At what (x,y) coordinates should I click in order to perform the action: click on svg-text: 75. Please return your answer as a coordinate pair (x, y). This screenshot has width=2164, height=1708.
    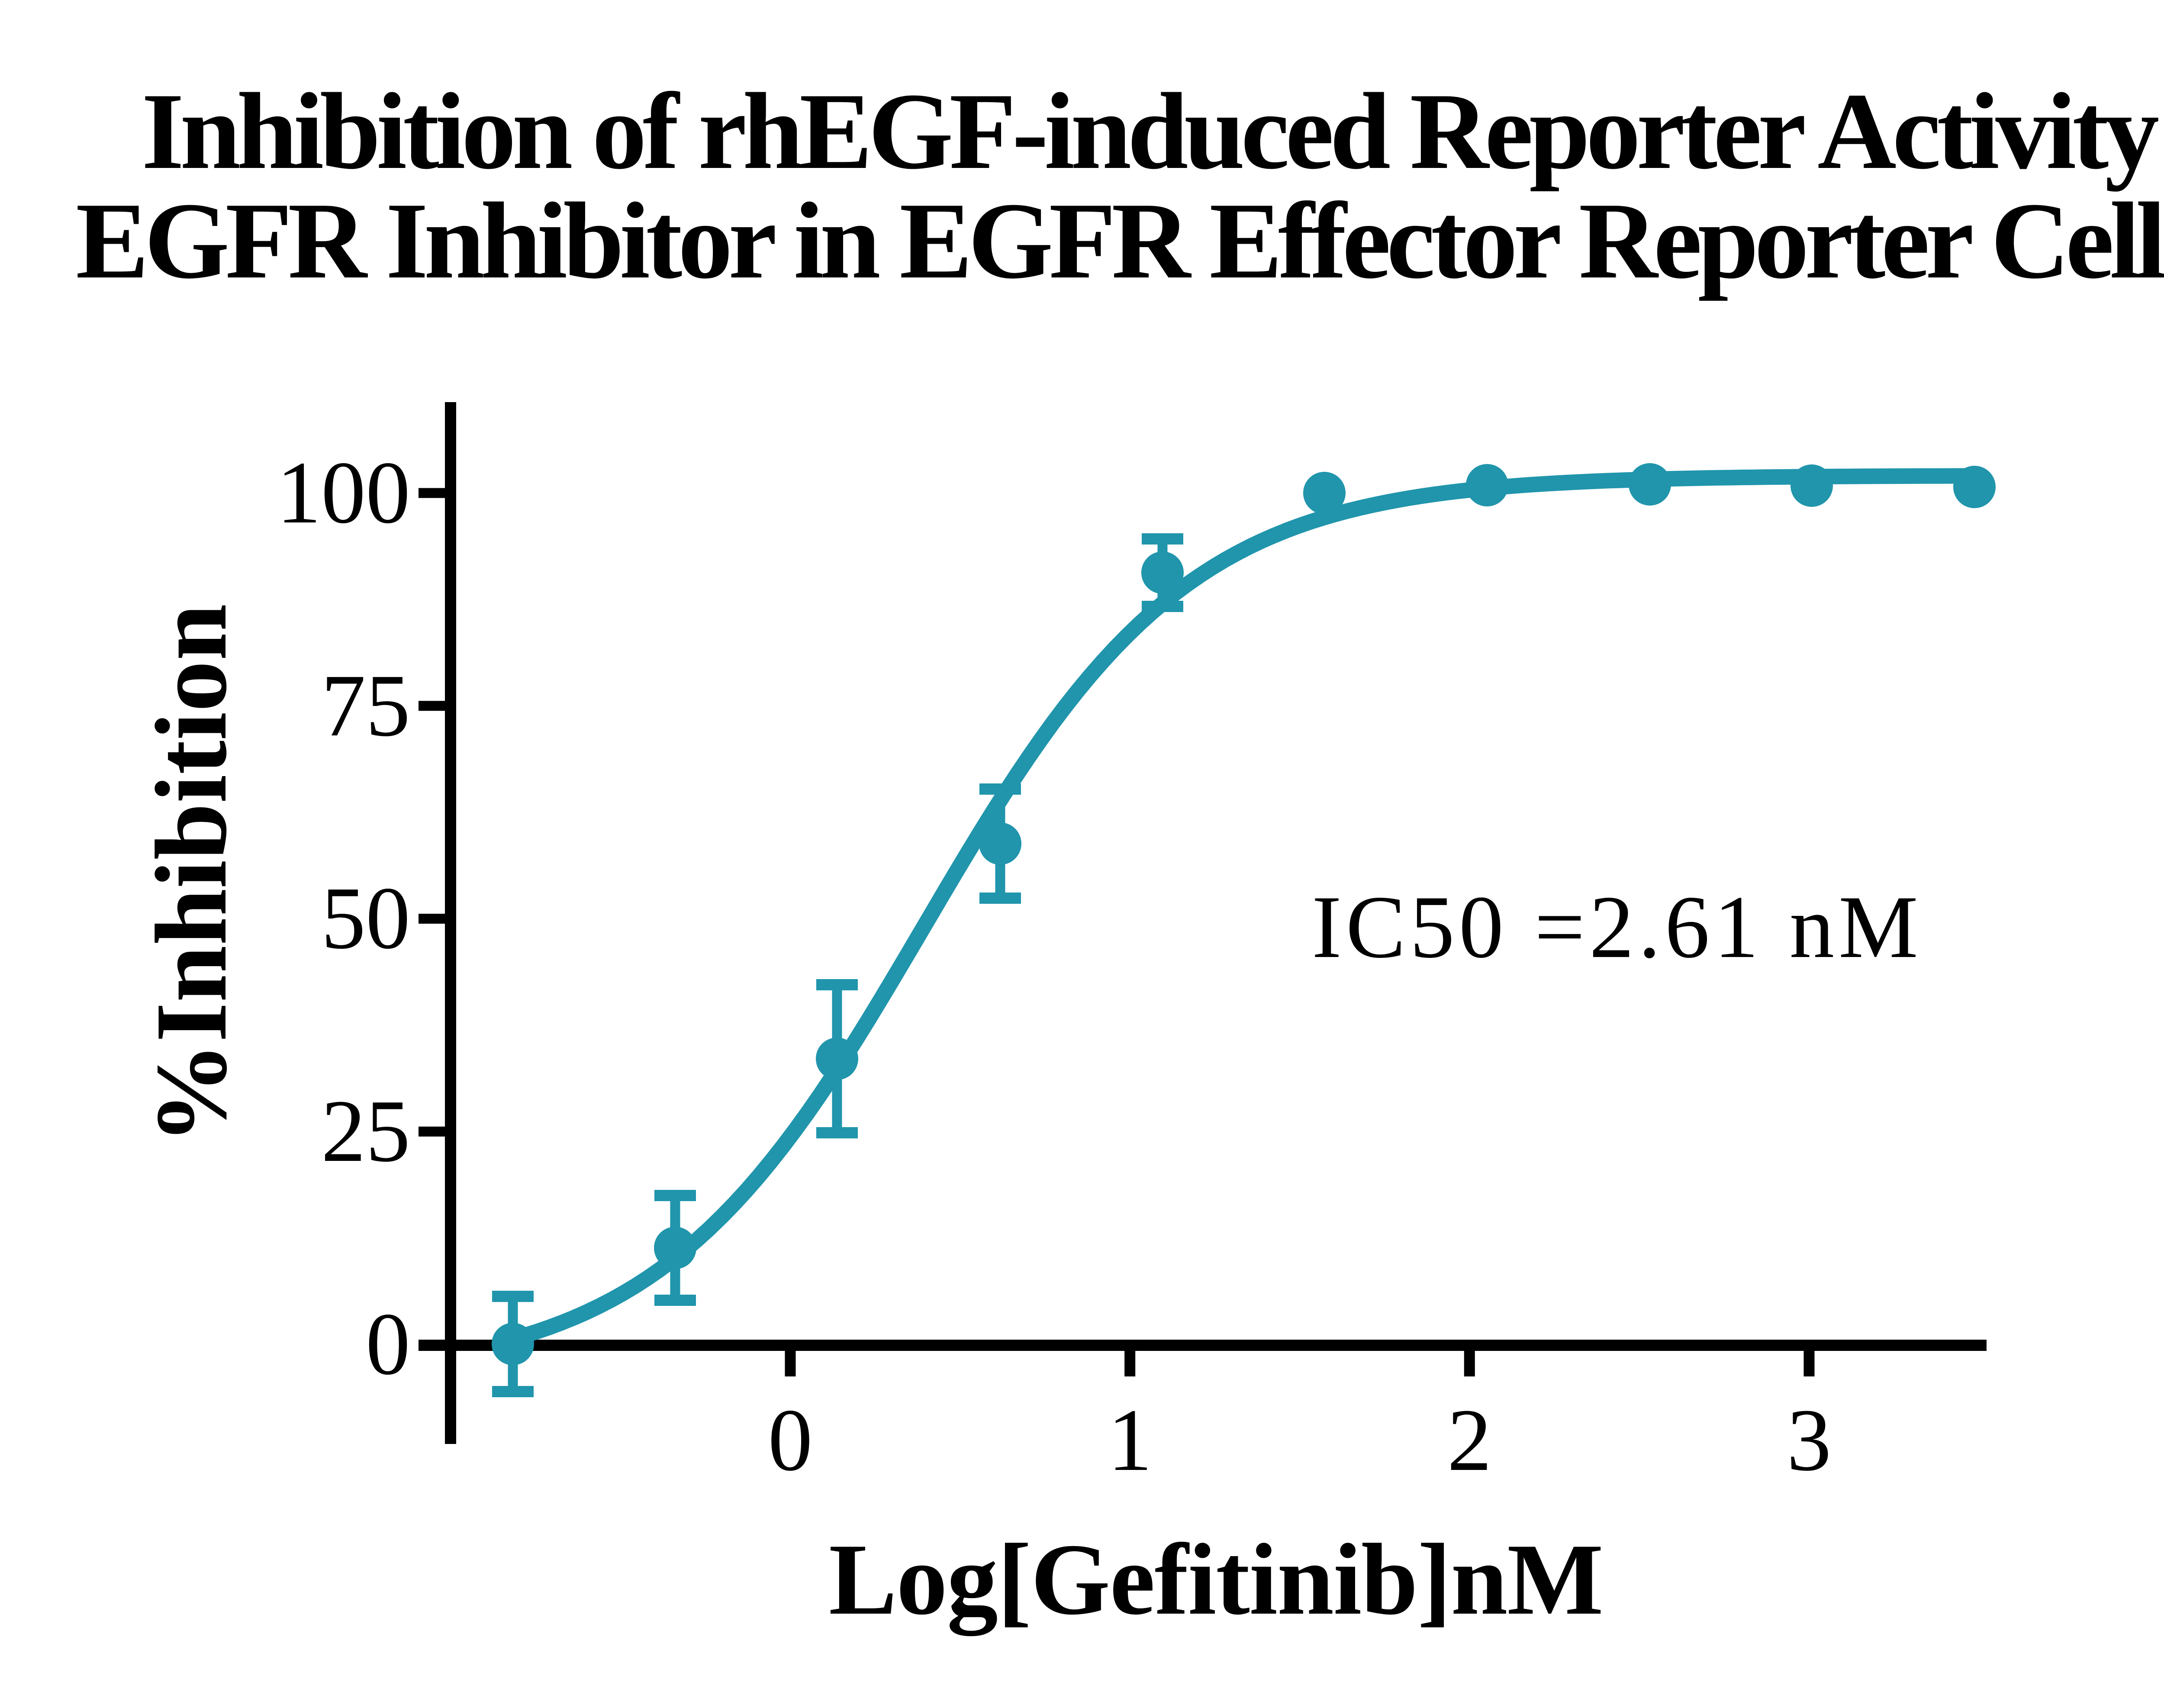
    Looking at the image, I should click on (365, 705).